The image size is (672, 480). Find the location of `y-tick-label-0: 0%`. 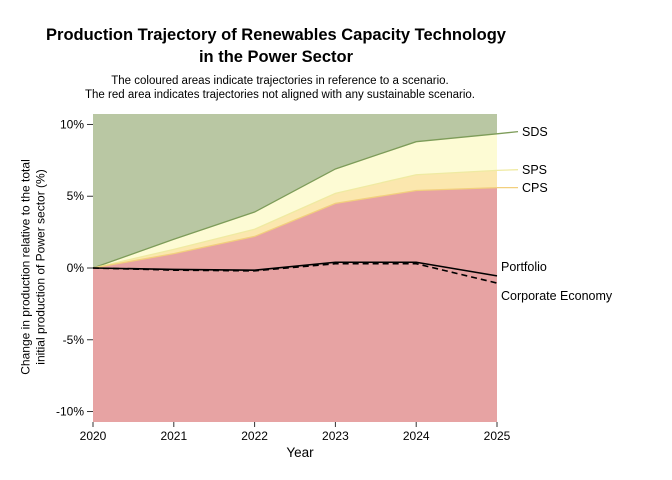

y-tick-label-0: 0% is located at coordinates (76, 268).